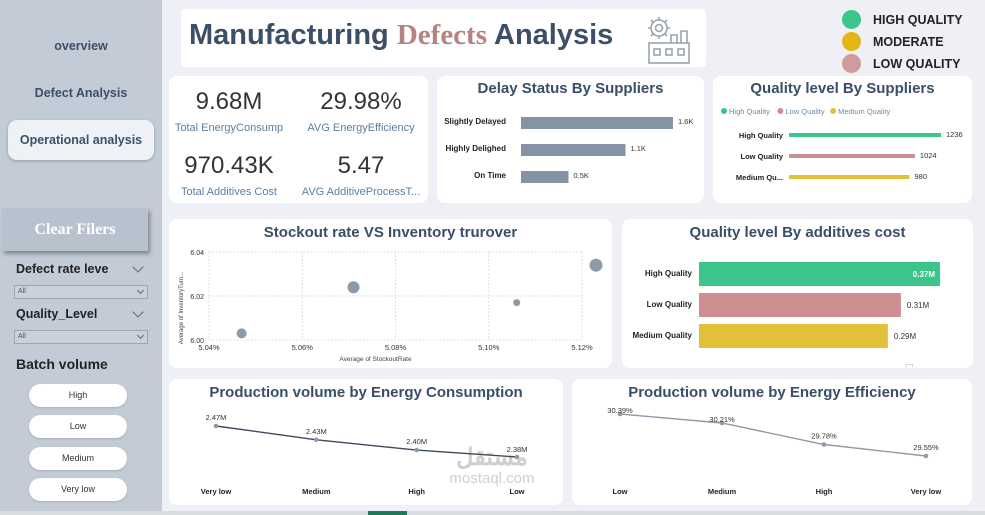  Describe the element at coordinates (772, 392) in the screenshot. I see `chart-title: Production volume by Energy Efficiency` at that location.